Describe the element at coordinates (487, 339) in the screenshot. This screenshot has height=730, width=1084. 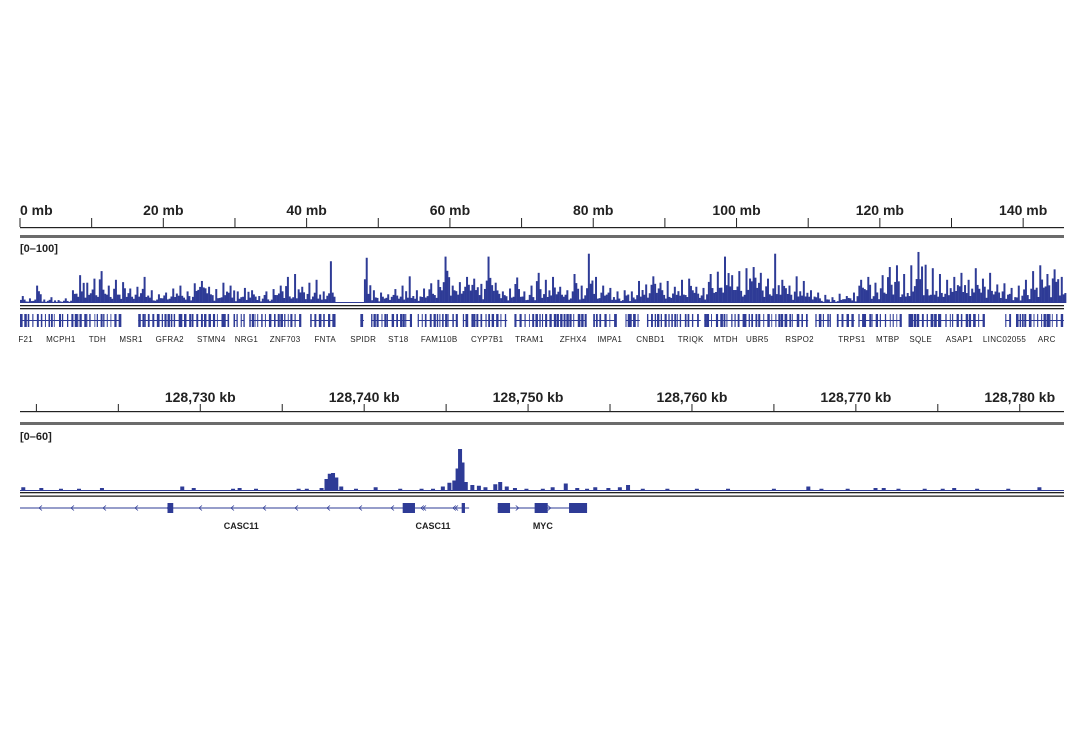
I see `gene-label: CYP7B1` at that location.